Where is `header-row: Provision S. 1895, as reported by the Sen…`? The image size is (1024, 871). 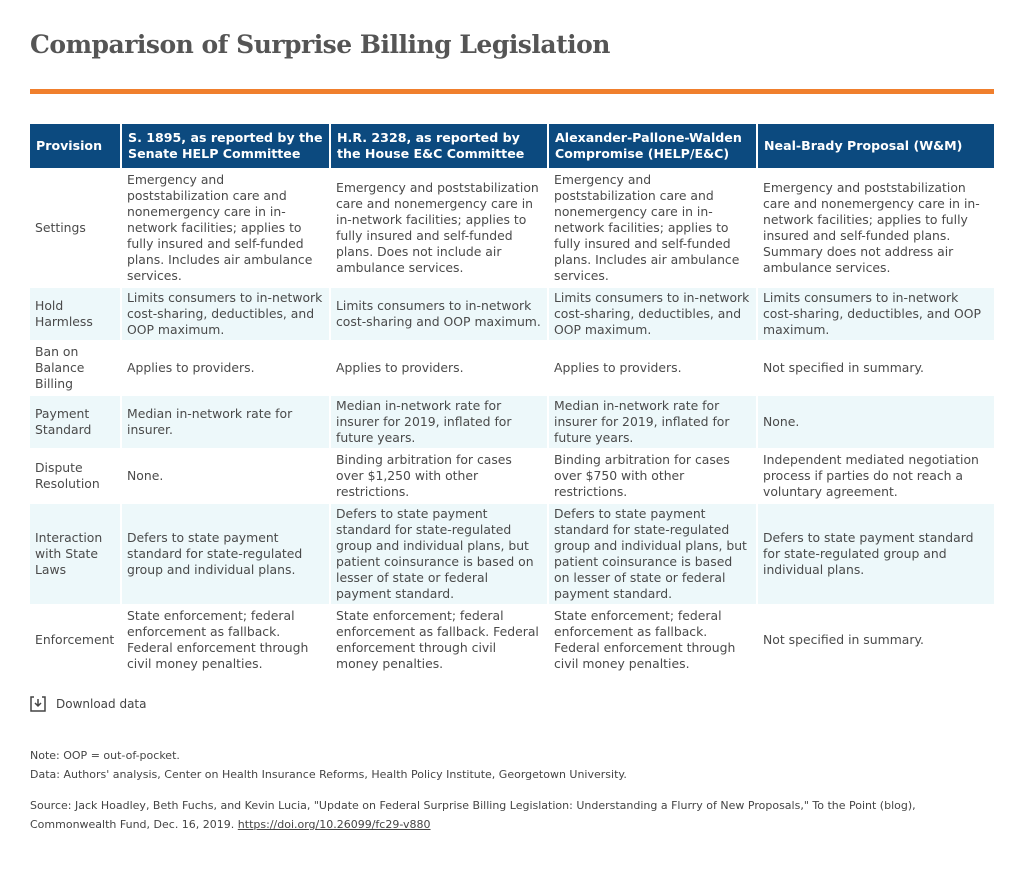
header-row: Provision S. 1895, as reported by the Sen… is located at coordinates (512, 146).